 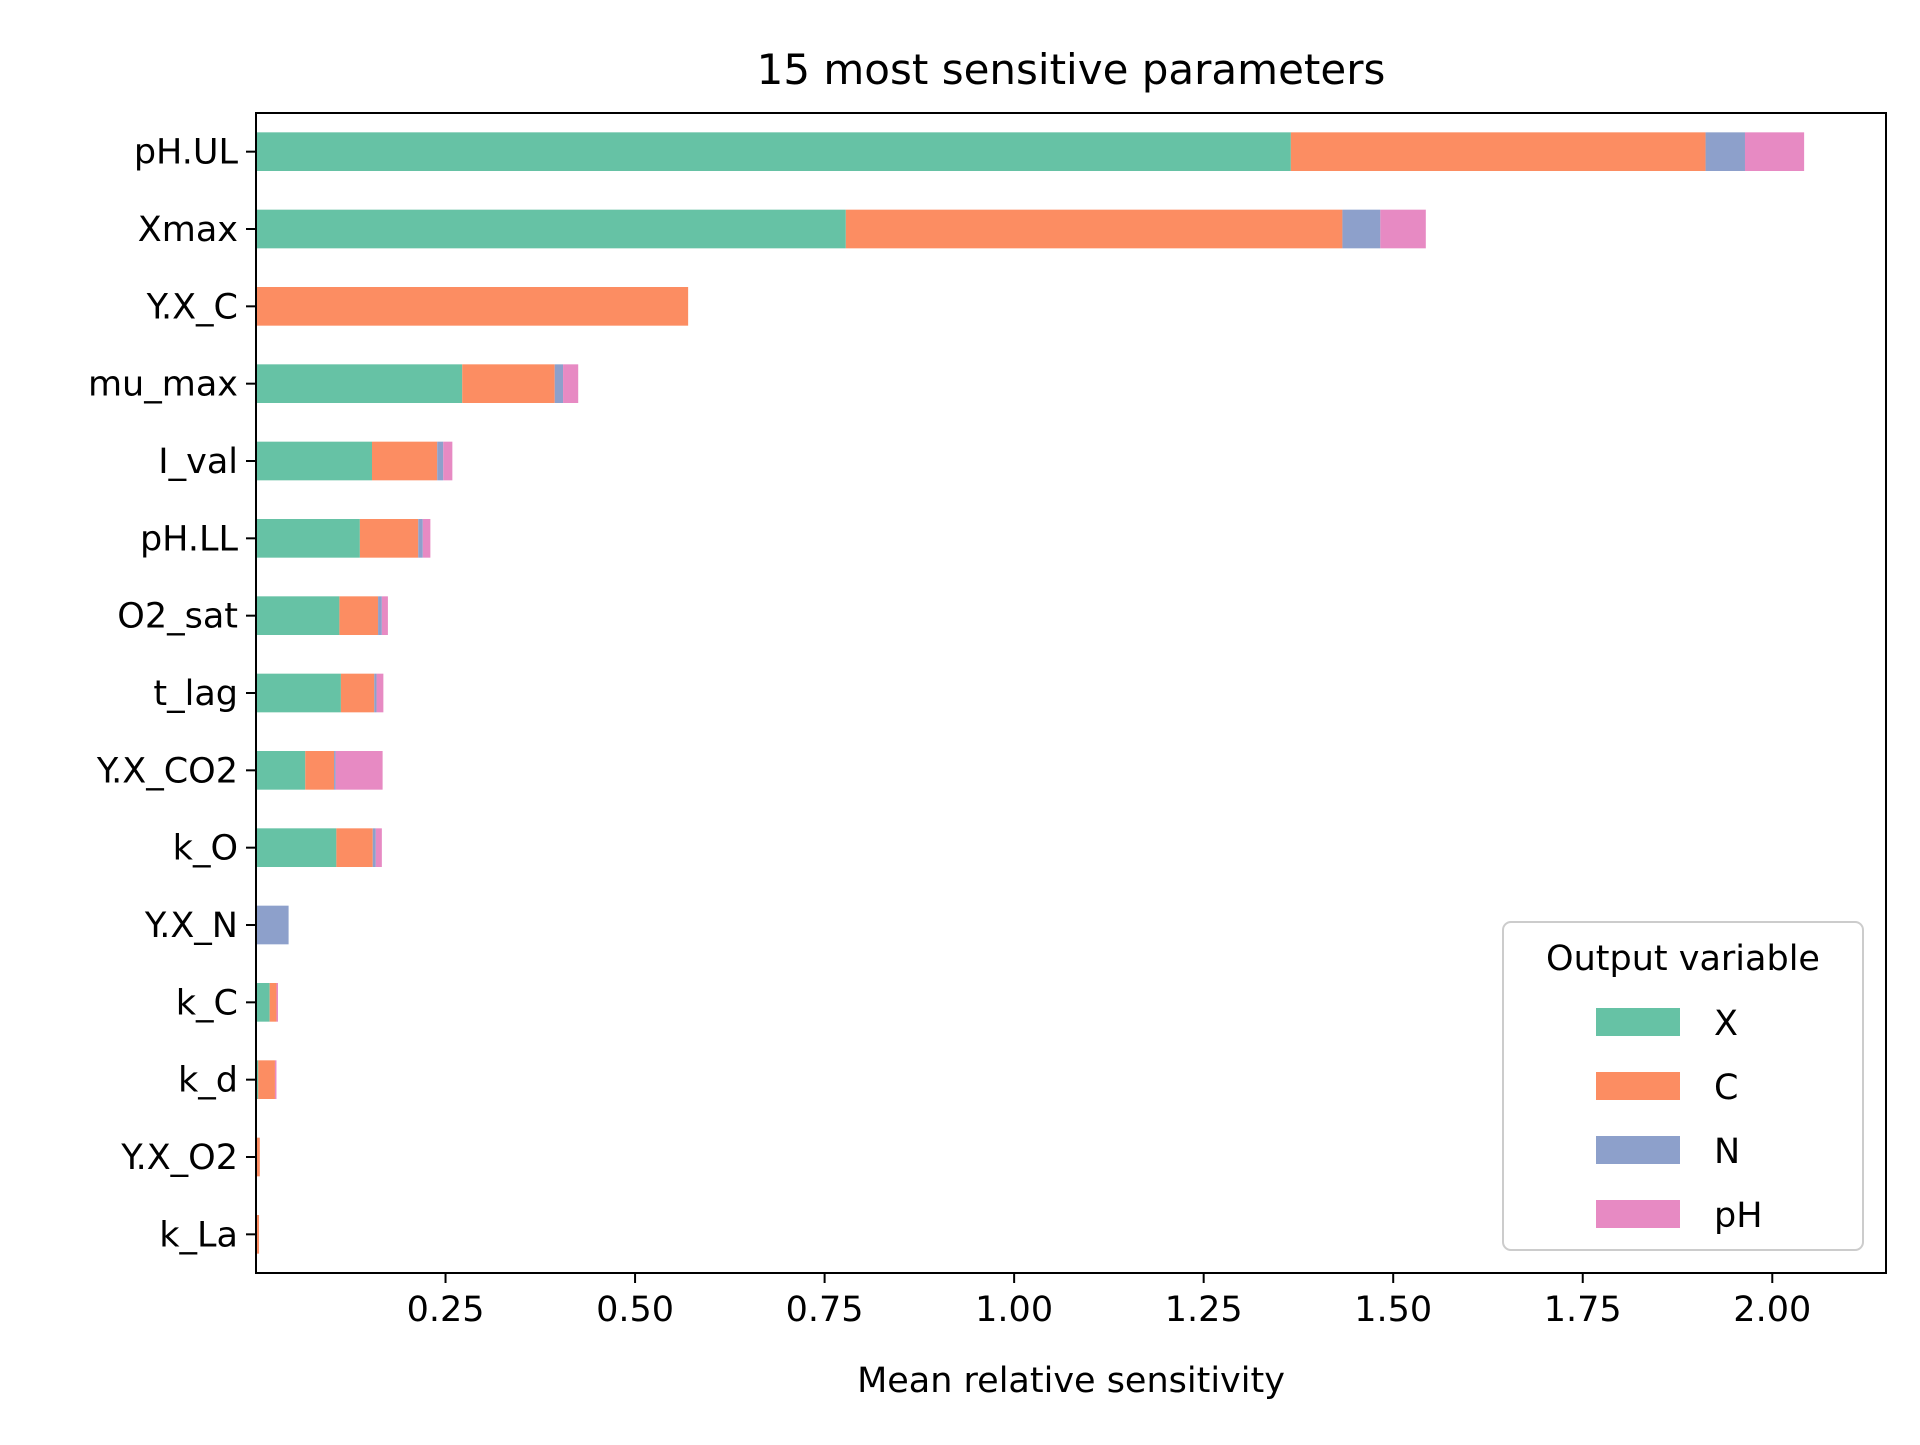 I want to click on bar-xmax-ph, so click(x=1403, y=229).